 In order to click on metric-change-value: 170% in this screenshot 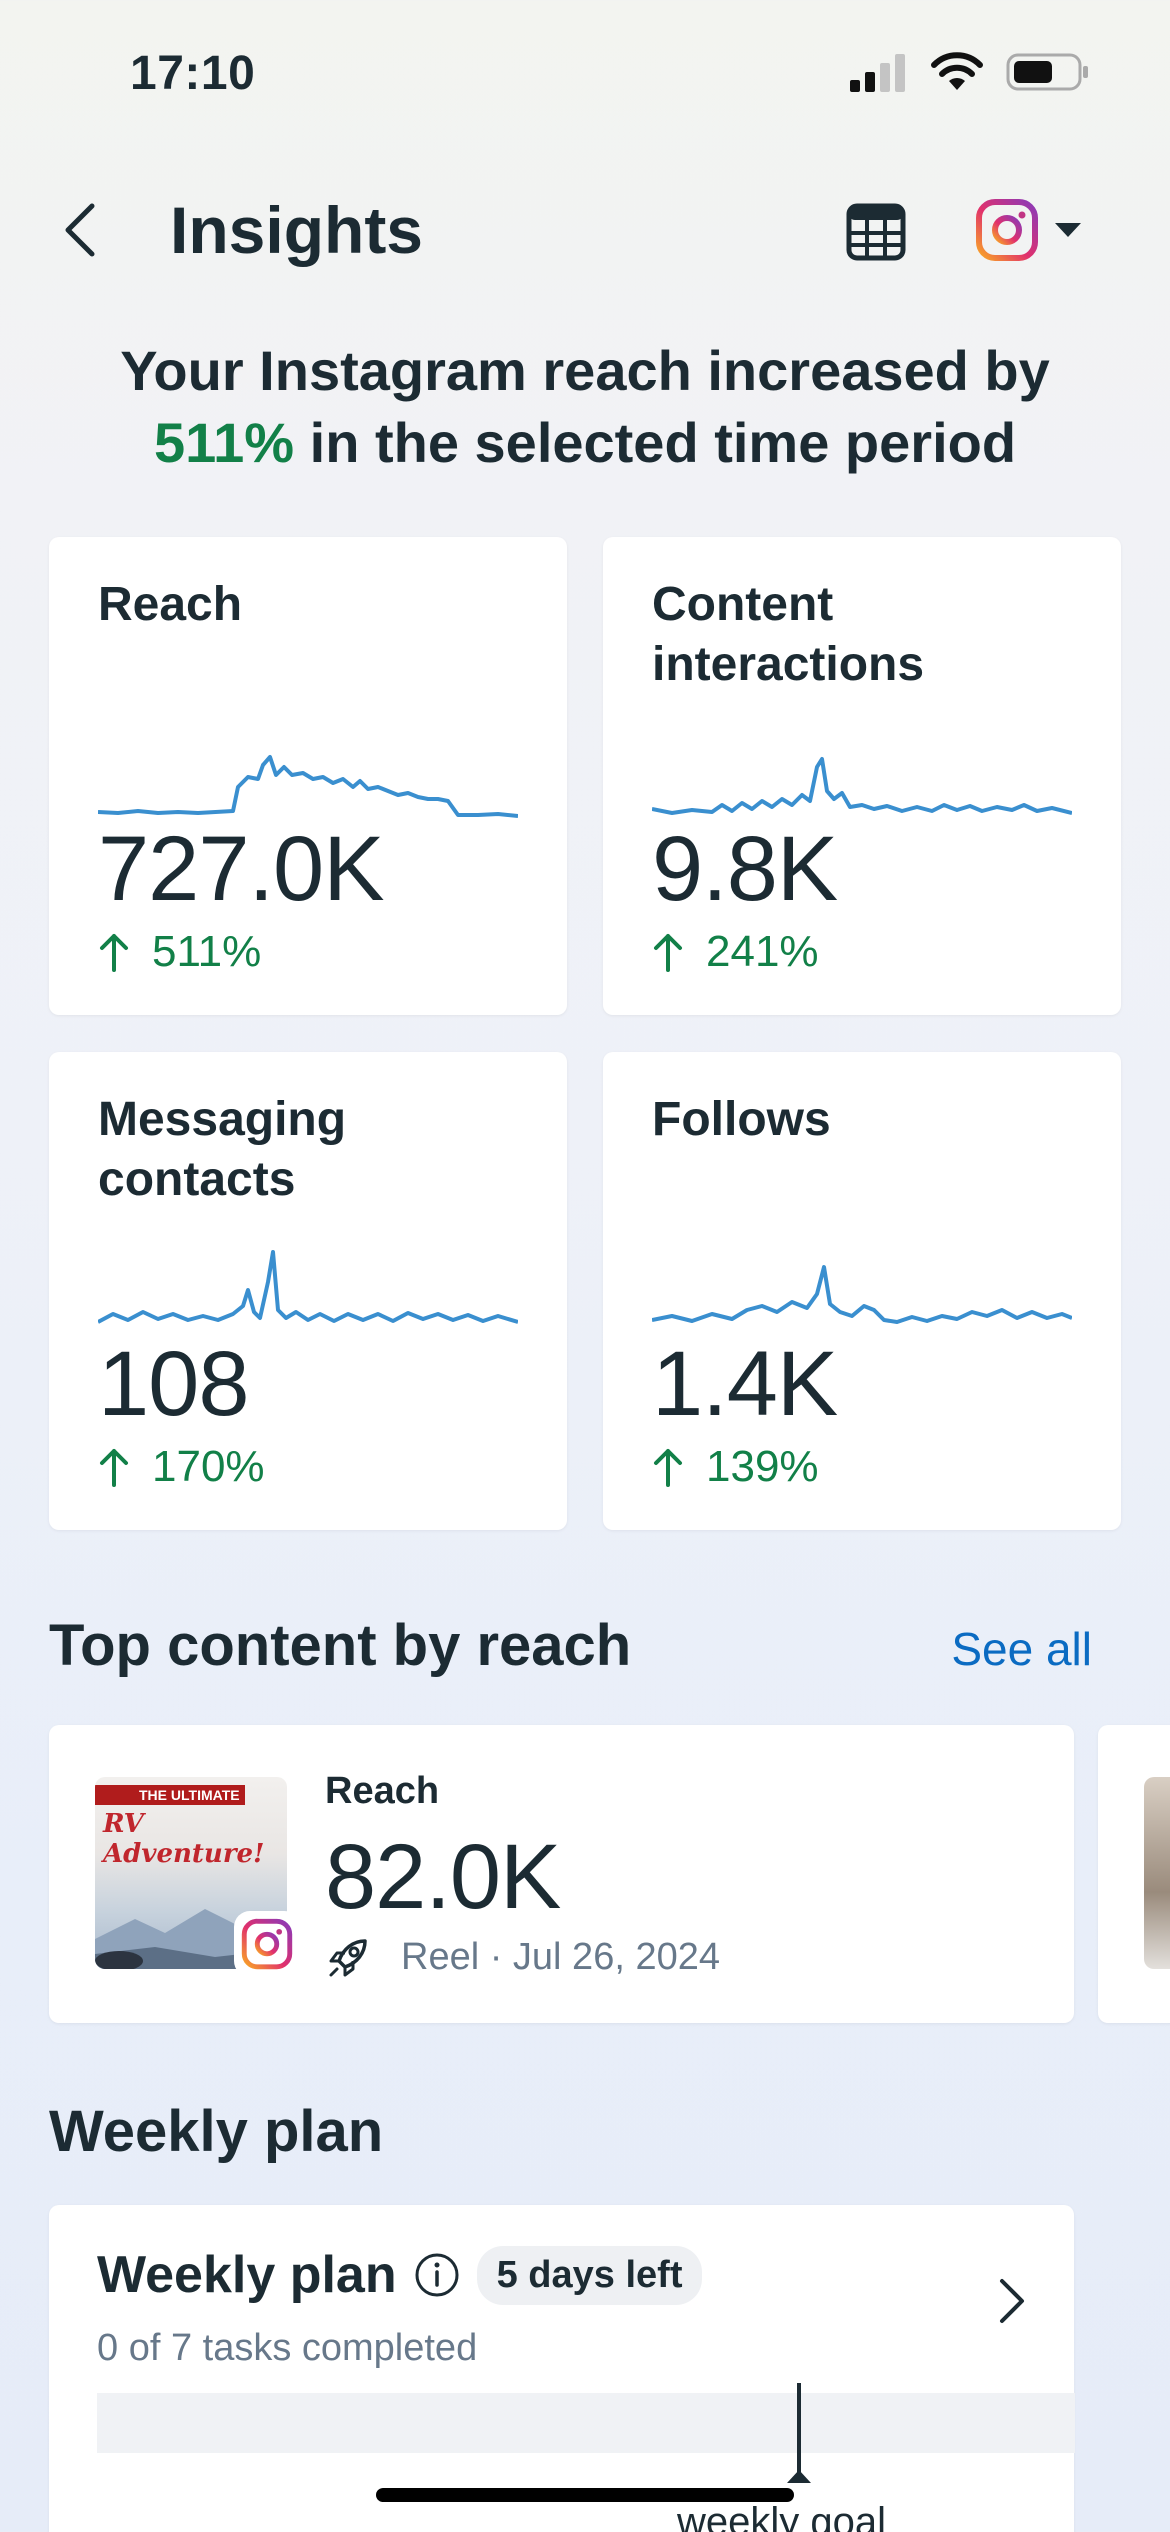, I will do `click(208, 1466)`.